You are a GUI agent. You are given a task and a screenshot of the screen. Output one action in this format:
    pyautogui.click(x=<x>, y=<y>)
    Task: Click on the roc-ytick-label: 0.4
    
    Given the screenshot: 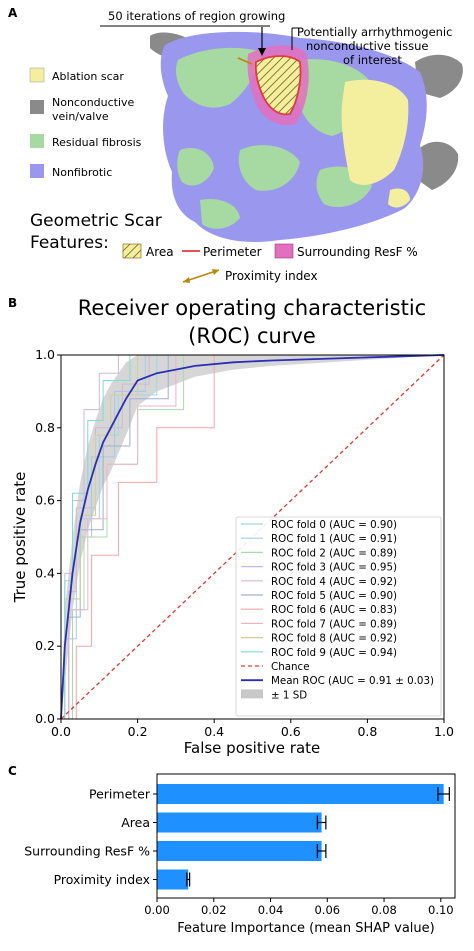 What is the action you would take?
    pyautogui.click(x=45, y=572)
    